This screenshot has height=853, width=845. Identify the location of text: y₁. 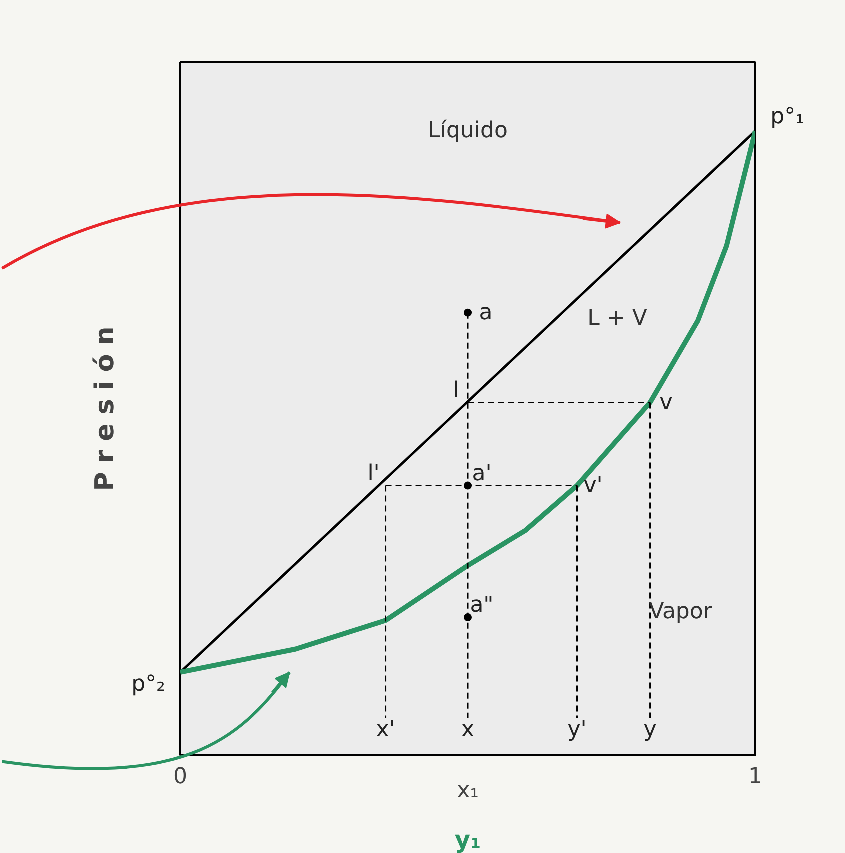
(468, 839).